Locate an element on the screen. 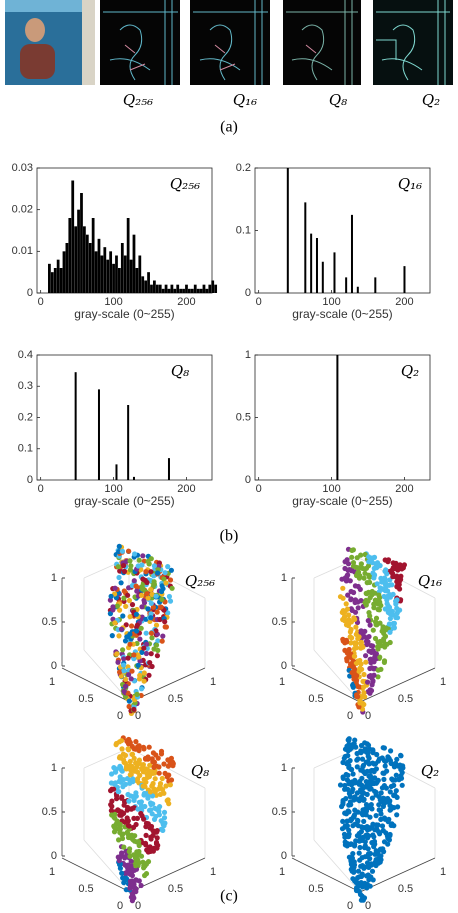 This screenshot has height=913, width=458. panel-title: Q₈ is located at coordinates (200, 771).